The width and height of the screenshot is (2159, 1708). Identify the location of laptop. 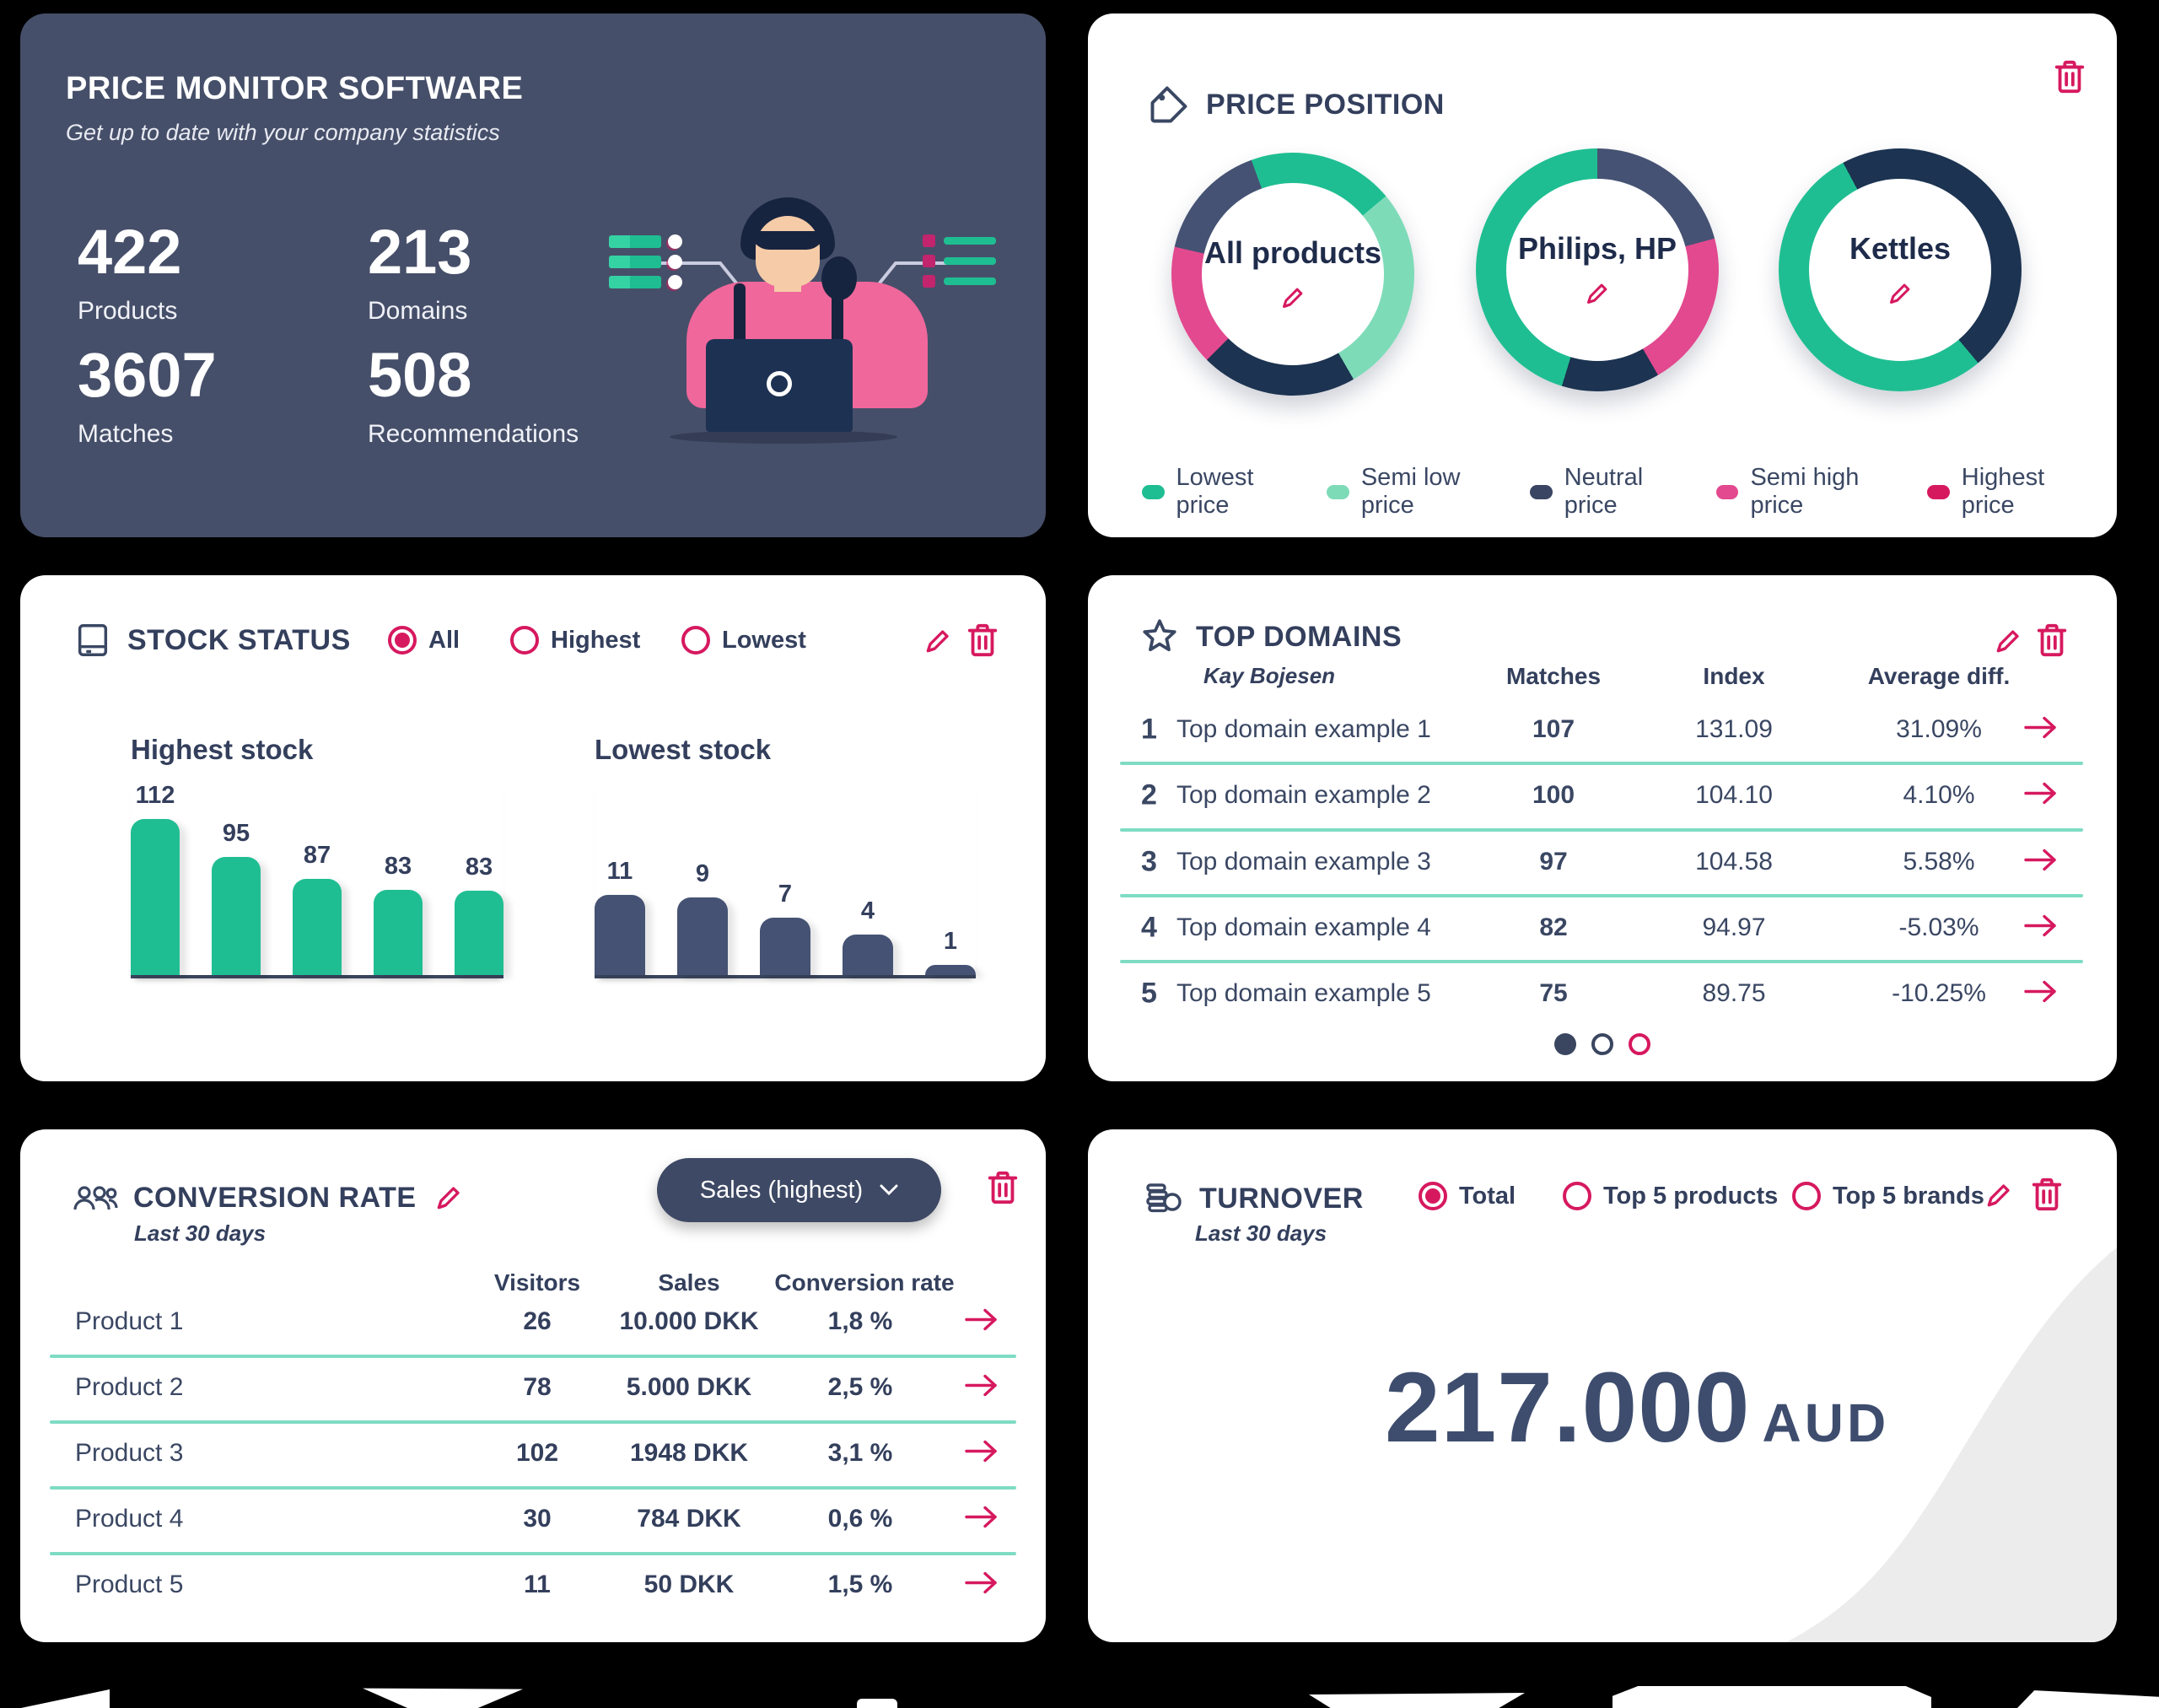
(779, 385).